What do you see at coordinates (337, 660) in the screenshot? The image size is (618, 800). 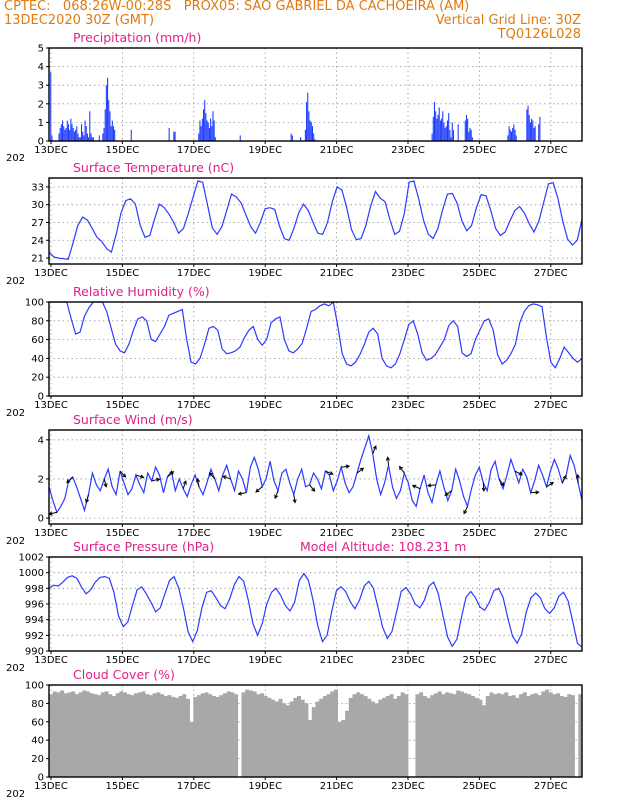 I see `xtick-label-pressure: 21DEC` at bounding box center [337, 660].